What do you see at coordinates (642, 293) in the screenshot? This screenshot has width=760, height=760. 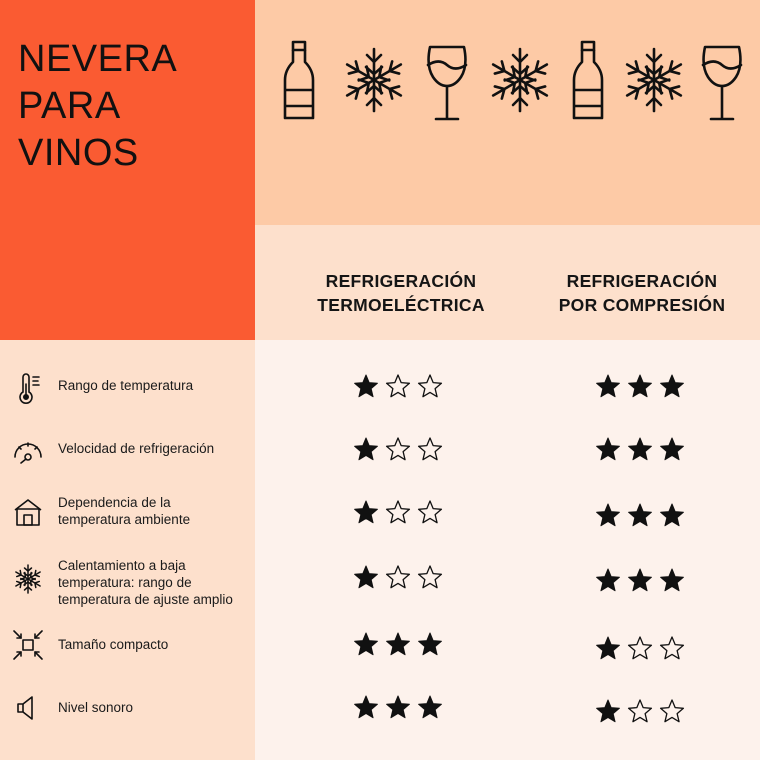 I see `column-header-compression: REFRIGERACIÓN POR COMPRESIÓN` at bounding box center [642, 293].